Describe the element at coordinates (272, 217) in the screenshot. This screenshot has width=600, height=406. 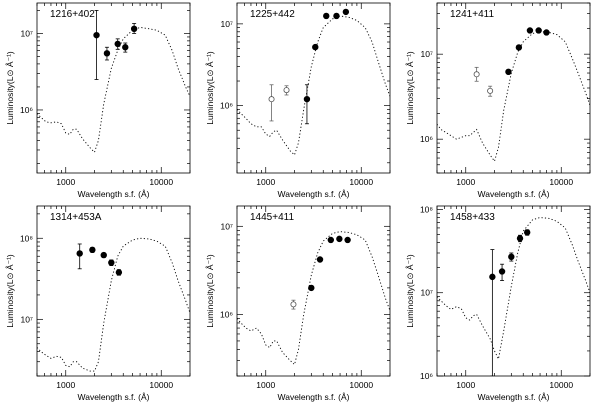
I see `panel-title: 1445+411` at that location.